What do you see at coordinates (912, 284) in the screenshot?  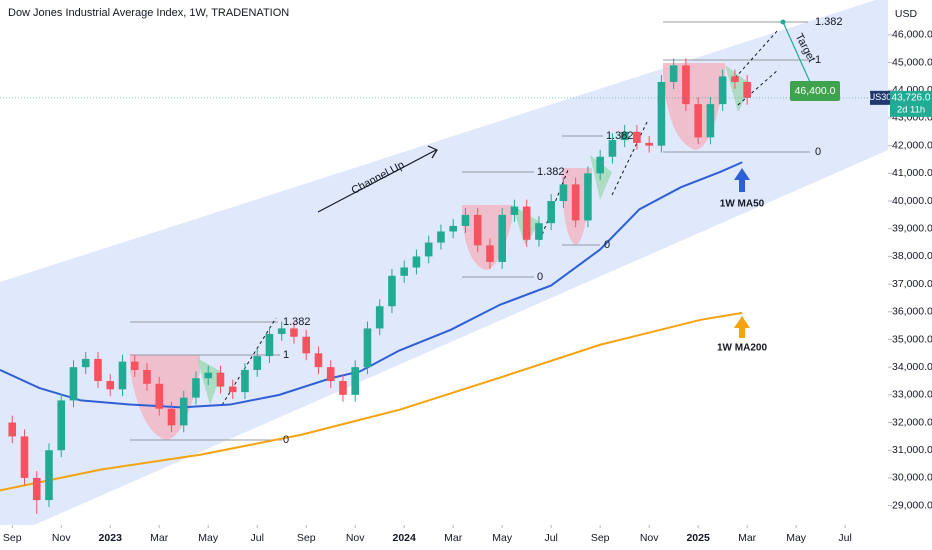 I see `y-tick-label: 37,000.0` at bounding box center [912, 284].